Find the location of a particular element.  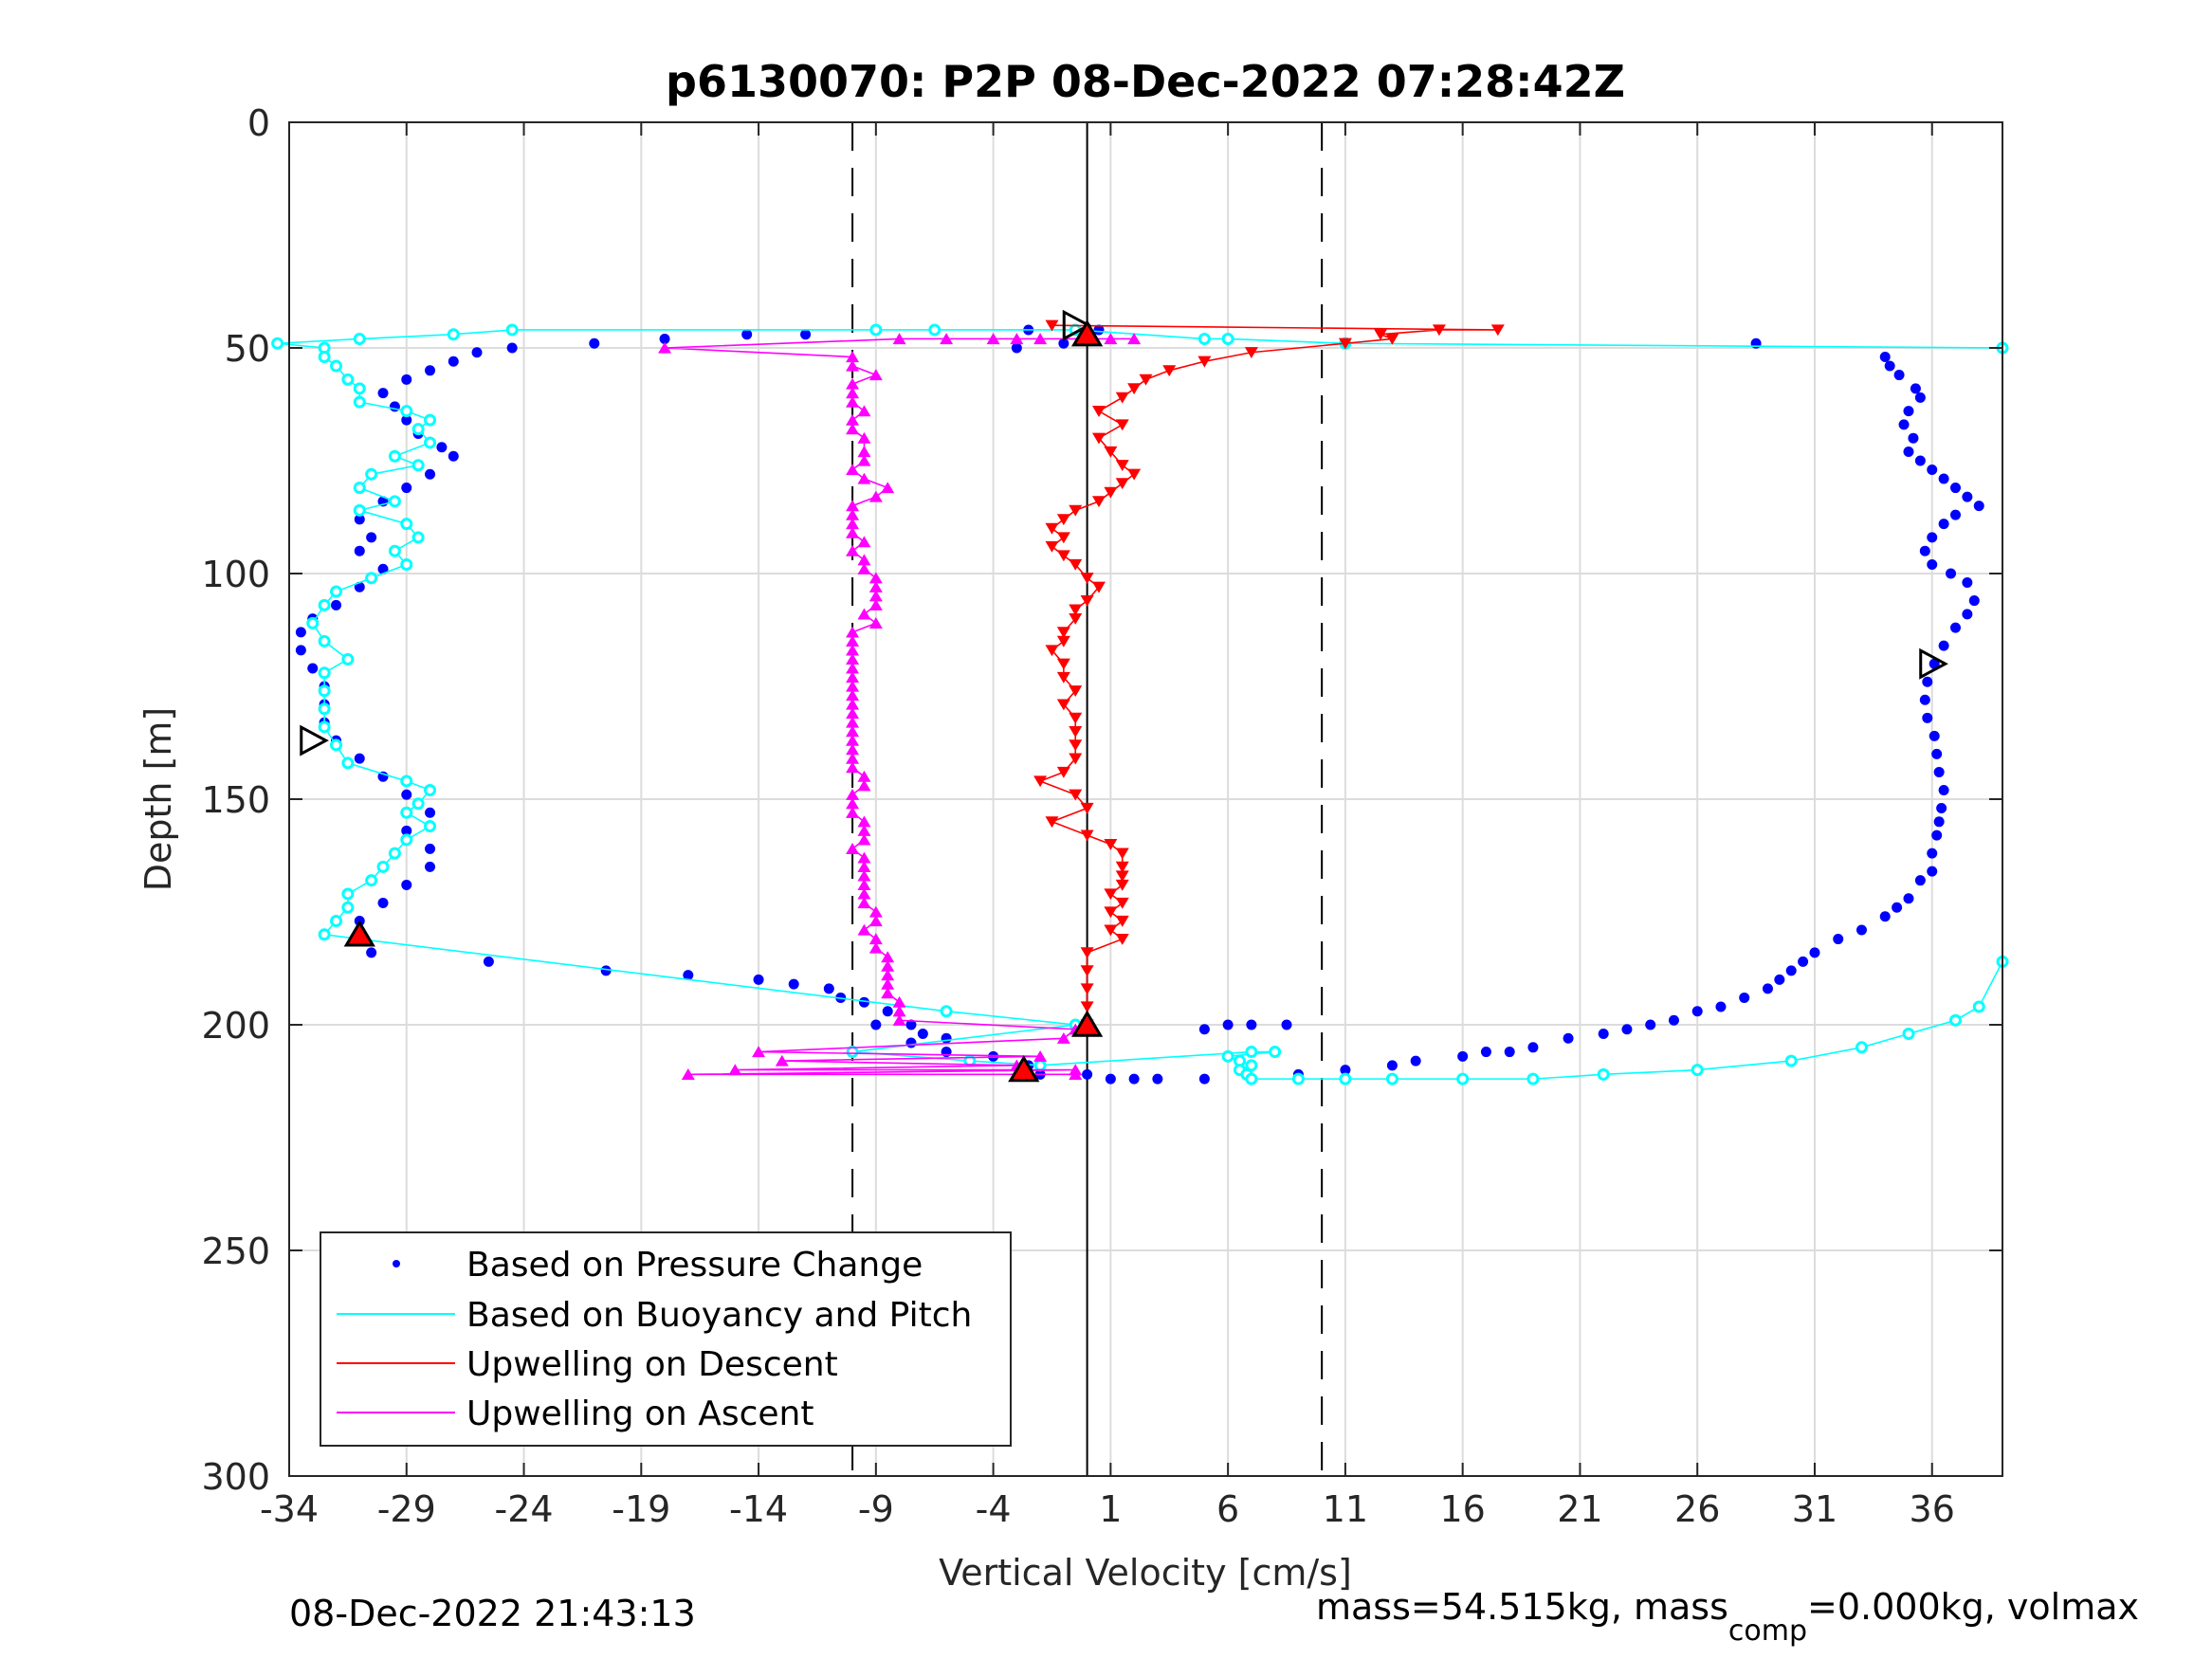

footer-mass-left: mass=54.515kg, mass is located at coordinates (1522, 1607).